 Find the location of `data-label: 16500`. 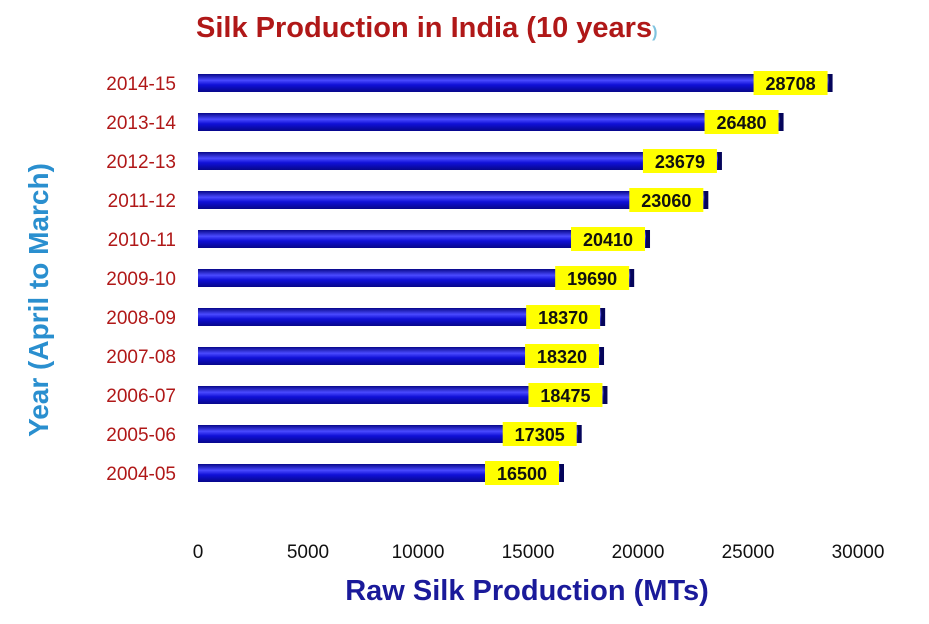

data-label: 16500 is located at coordinates (522, 474).